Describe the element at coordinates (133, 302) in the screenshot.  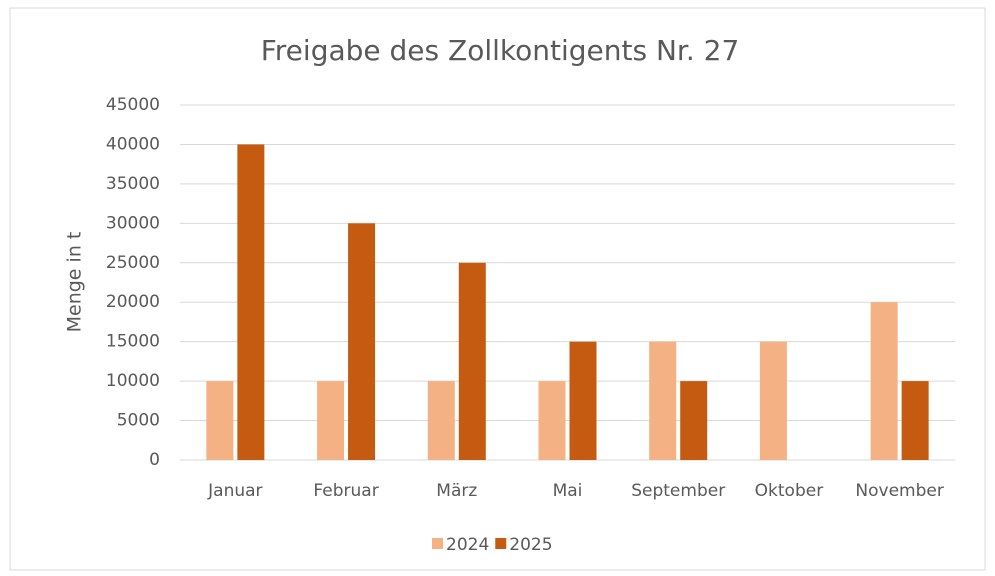
I see `y-tick-label: 20000` at that location.